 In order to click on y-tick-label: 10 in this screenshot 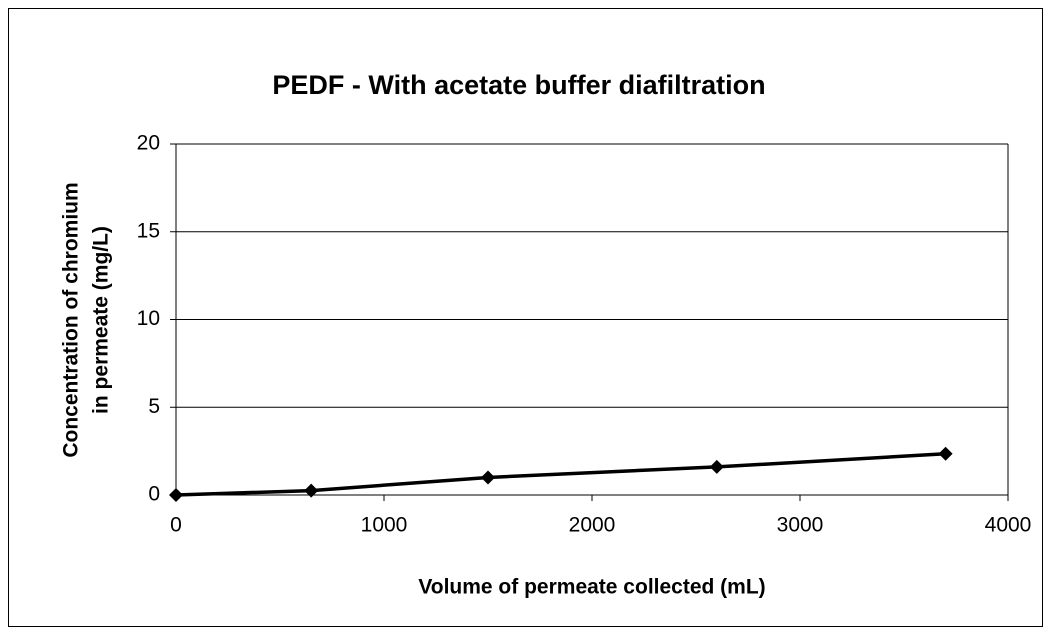, I will do `click(148, 318)`.